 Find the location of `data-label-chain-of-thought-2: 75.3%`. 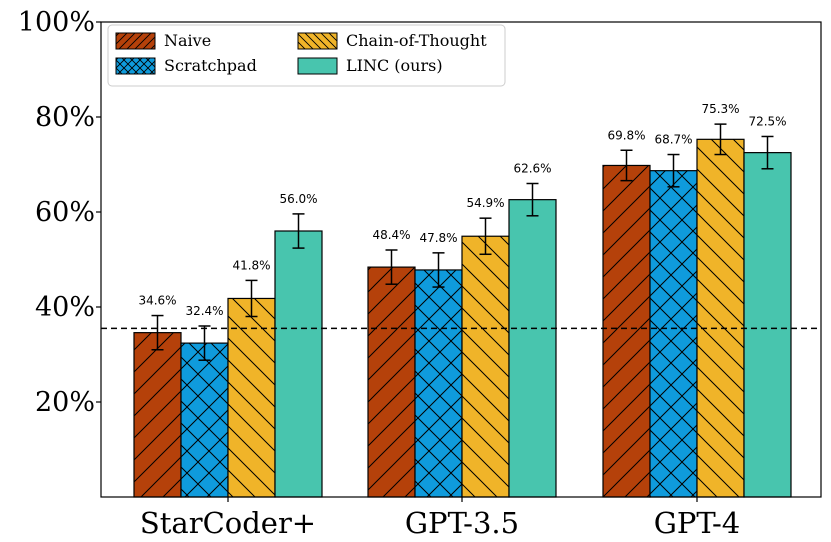

data-label-chain-of-thought-2: 75.3% is located at coordinates (720, 109).